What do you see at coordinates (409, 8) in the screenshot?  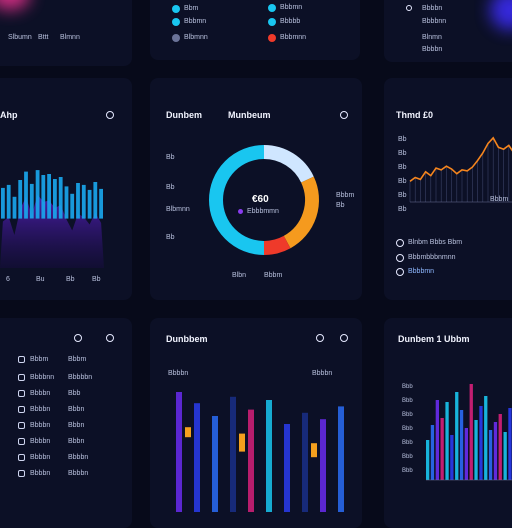 I see `gear-icon` at bounding box center [409, 8].